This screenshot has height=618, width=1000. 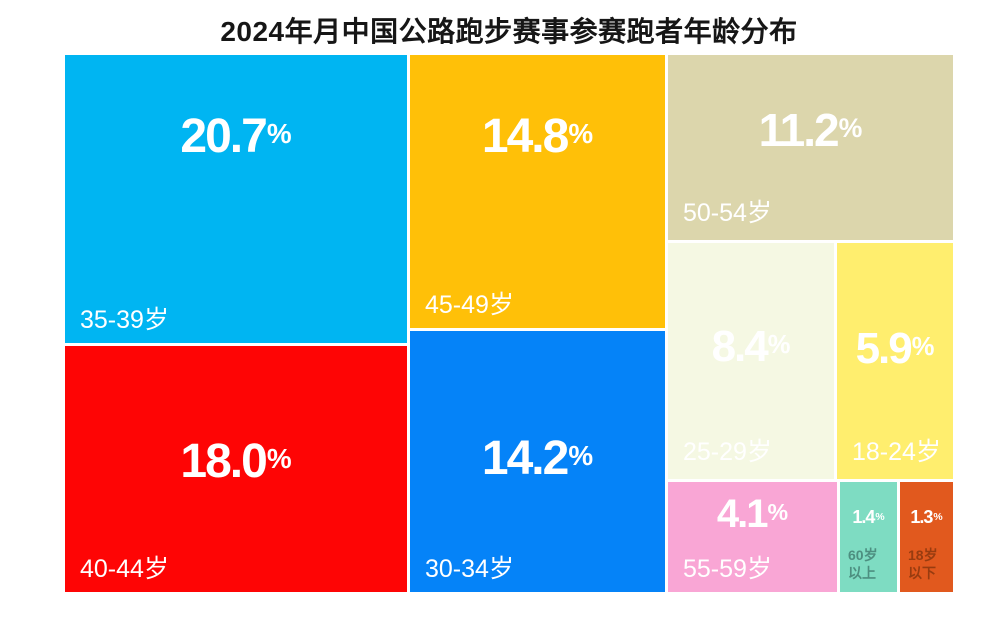 What do you see at coordinates (868, 517) in the screenshot?
I see `tile-percent-value: 1.4%` at bounding box center [868, 517].